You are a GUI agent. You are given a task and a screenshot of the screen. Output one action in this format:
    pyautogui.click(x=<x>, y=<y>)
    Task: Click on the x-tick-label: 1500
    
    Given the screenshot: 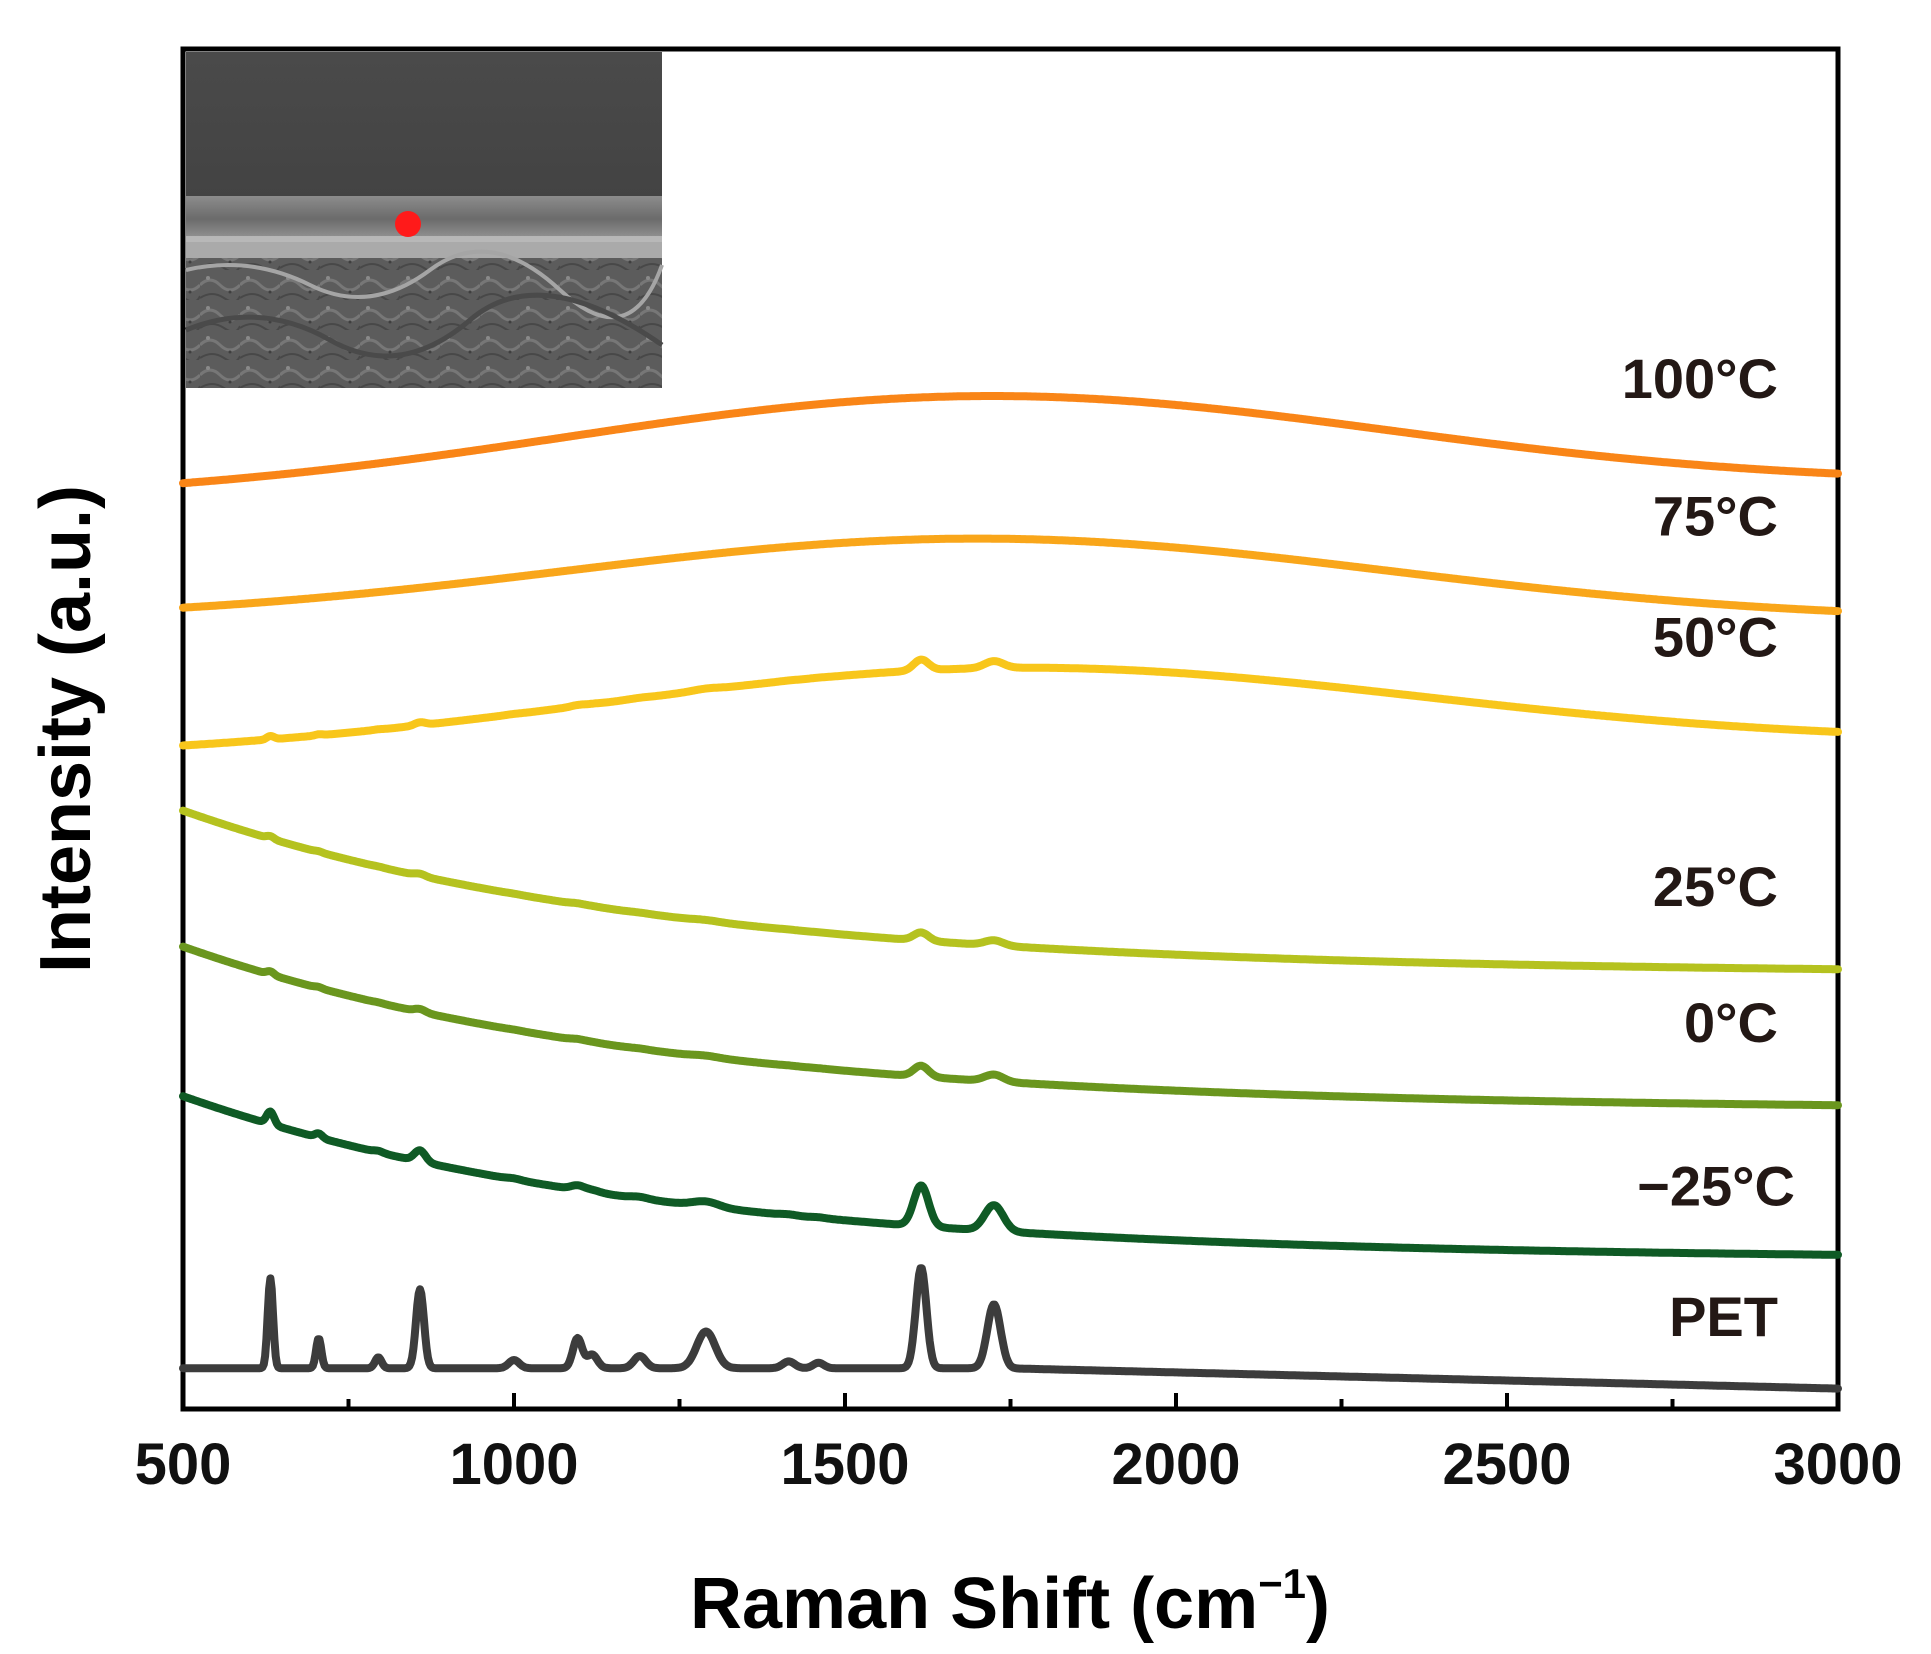 What is the action you would take?
    pyautogui.click(x=844, y=1464)
    